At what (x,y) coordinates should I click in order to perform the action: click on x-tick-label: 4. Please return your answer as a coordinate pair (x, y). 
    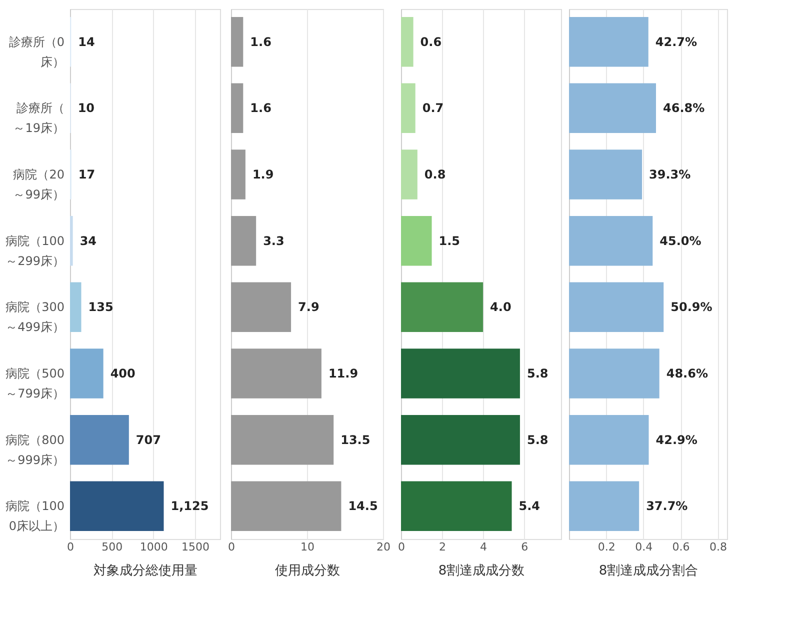
    Looking at the image, I should click on (484, 547).